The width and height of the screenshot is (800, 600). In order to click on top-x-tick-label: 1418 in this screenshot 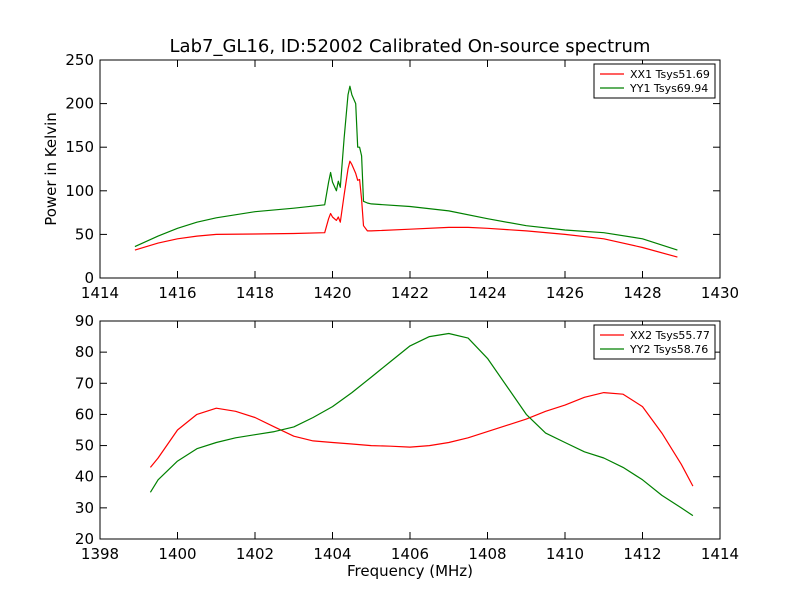, I will do `click(255, 293)`.